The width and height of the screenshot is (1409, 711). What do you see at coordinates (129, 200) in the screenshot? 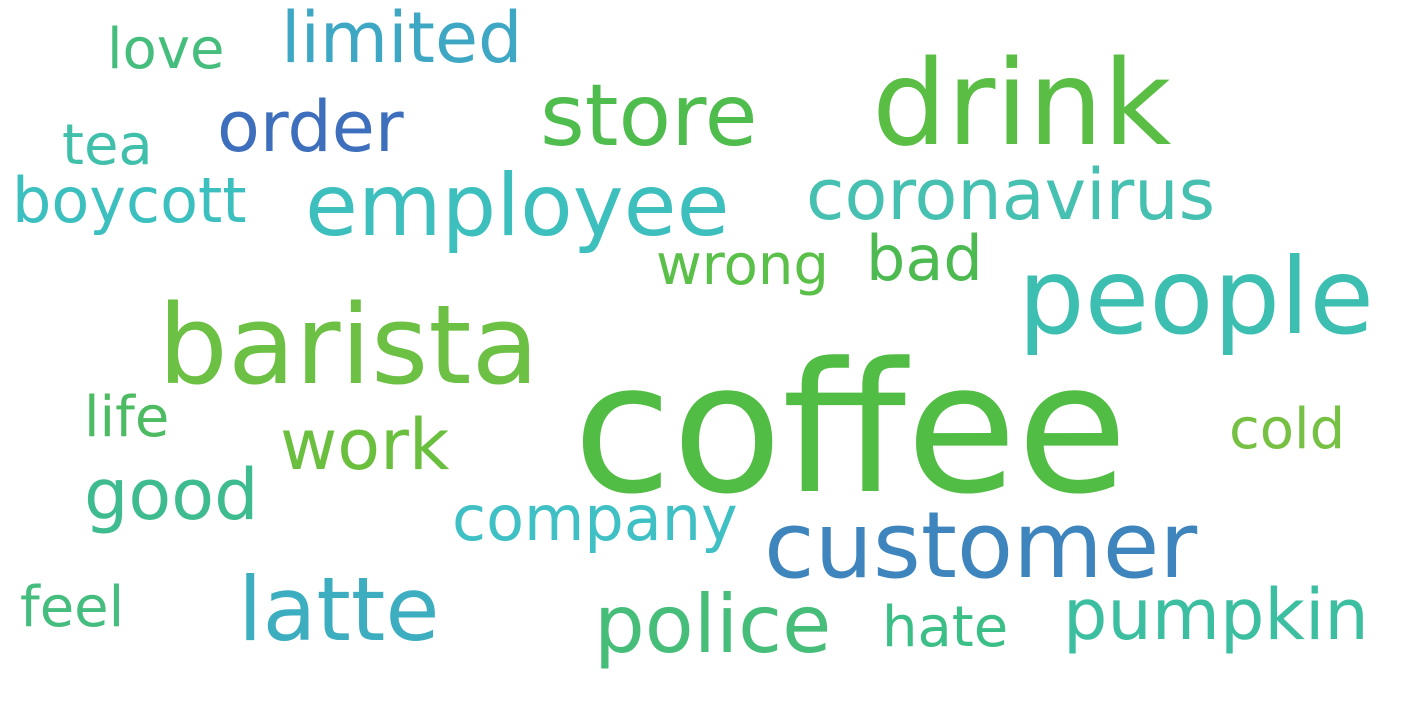
I see `word-boycott: boycott` at bounding box center [129, 200].